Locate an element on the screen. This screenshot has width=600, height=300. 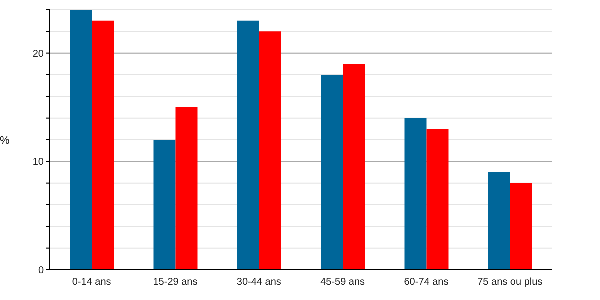
x-tick-label: 75 ans ou plus is located at coordinates (510, 282).